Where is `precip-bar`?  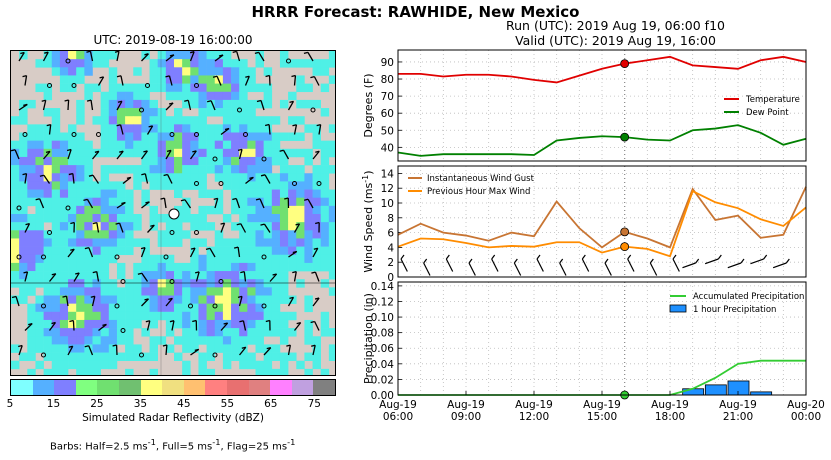 precip-bar is located at coordinates (715, 390).